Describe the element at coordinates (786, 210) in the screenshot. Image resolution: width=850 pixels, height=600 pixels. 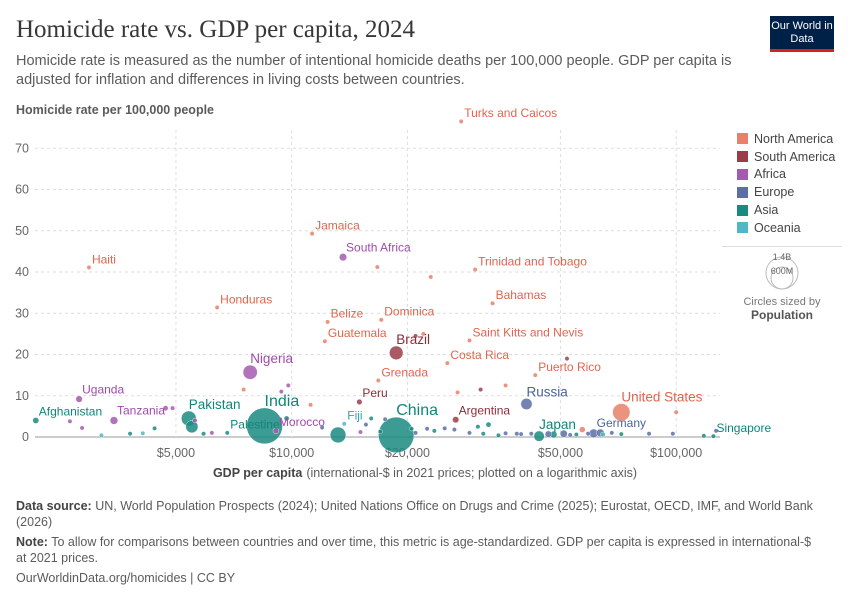
I see `legend-item: Asia` at that location.